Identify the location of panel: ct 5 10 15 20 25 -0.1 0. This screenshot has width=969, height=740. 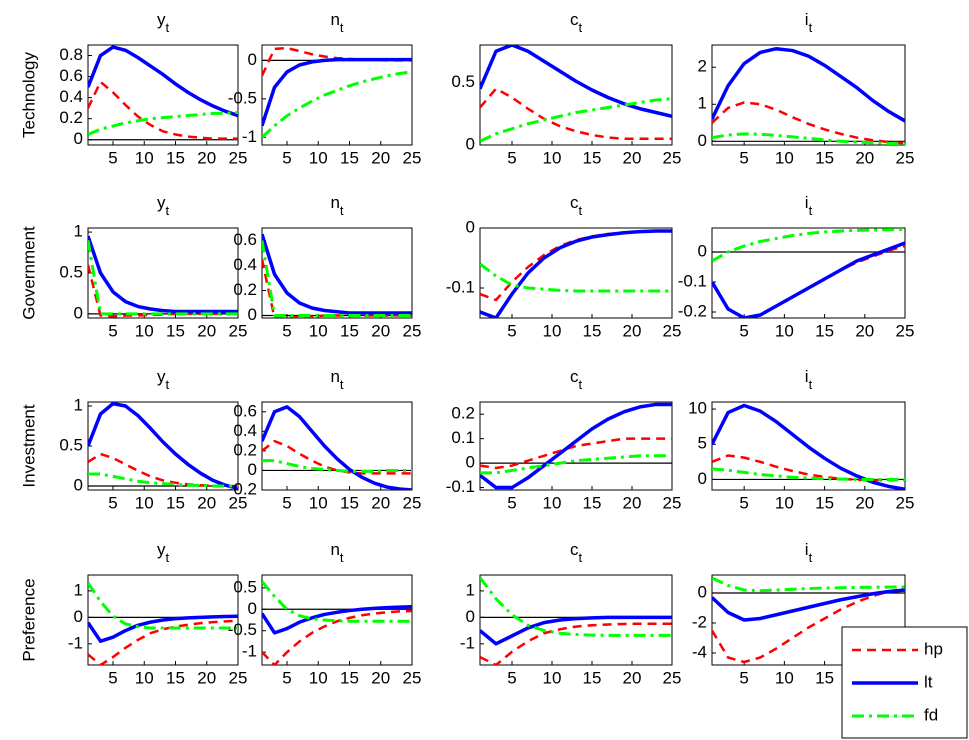
(564, 266).